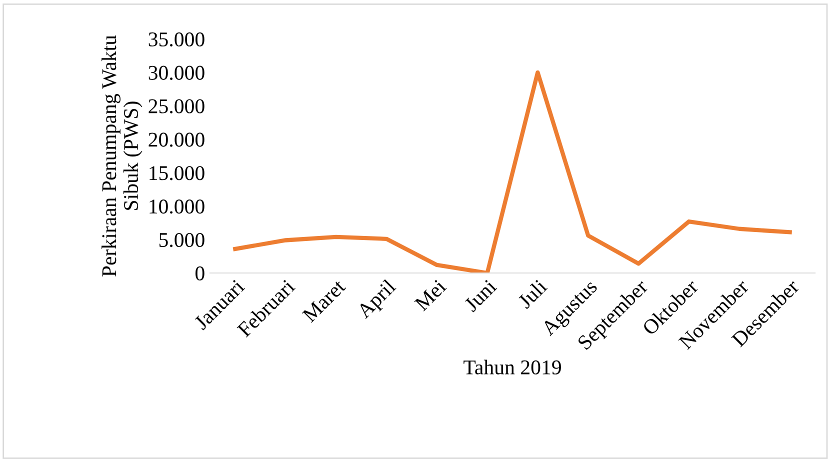 The image size is (832, 461). I want to click on y-tick-label: 30.000, so click(176, 73).